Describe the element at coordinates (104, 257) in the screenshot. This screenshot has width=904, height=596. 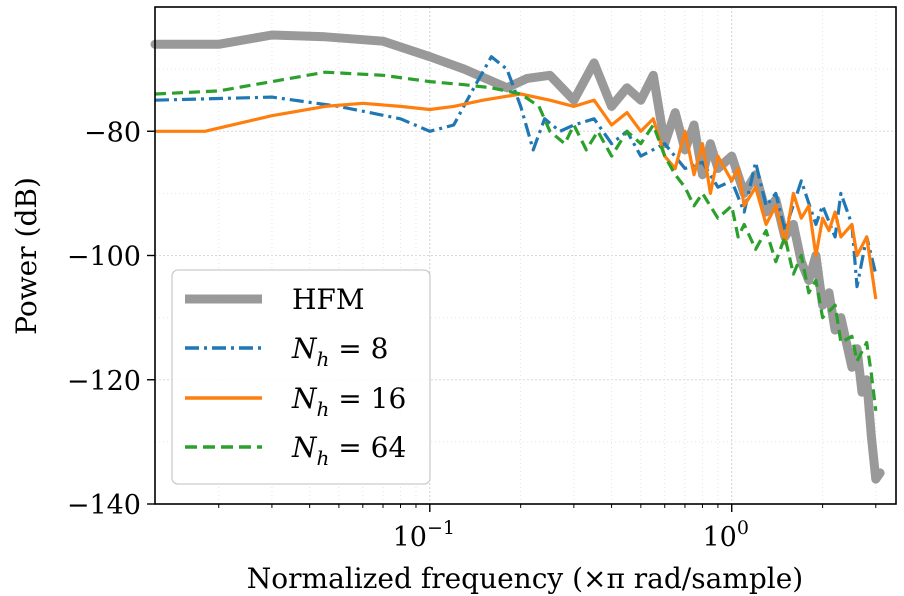
I see `y-tick-label: −100` at that location.